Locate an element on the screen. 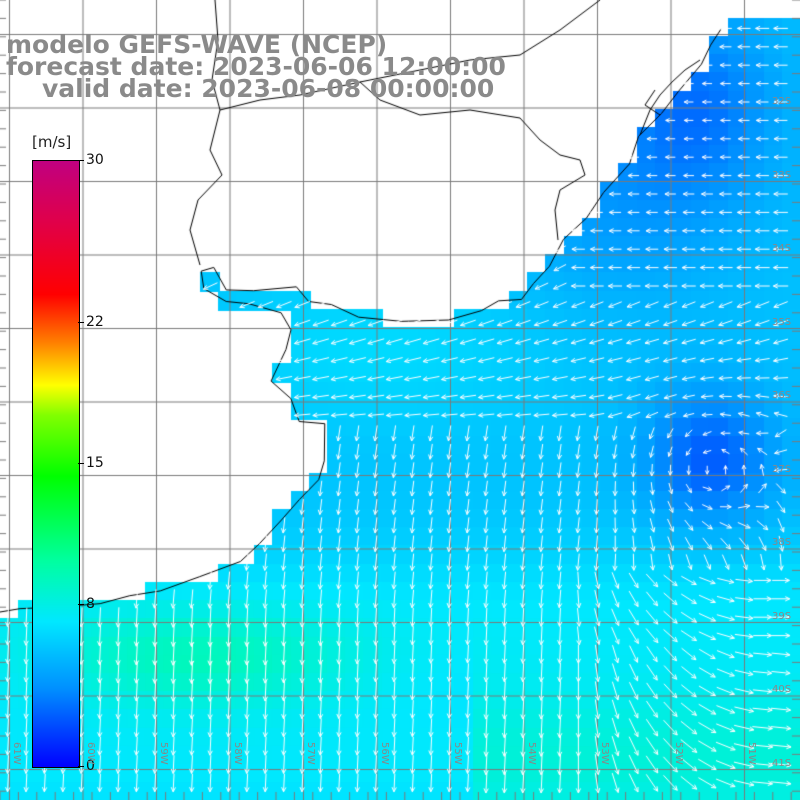  longitude-label: 53W is located at coordinates (604, 753).